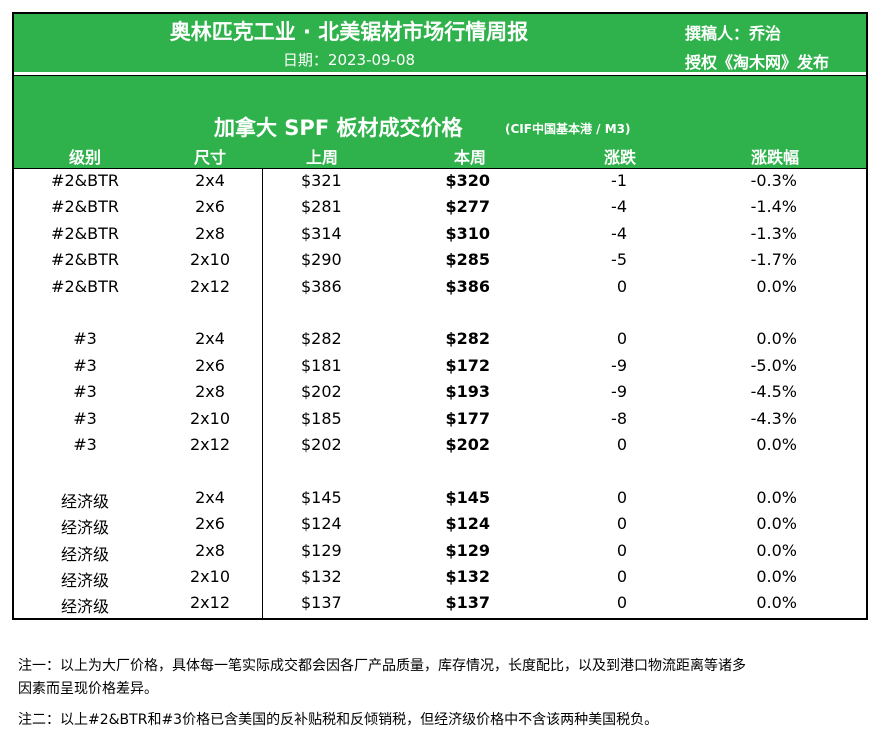  What do you see at coordinates (773, 233) in the screenshot?
I see `table-cell: -1.3%` at bounding box center [773, 233].